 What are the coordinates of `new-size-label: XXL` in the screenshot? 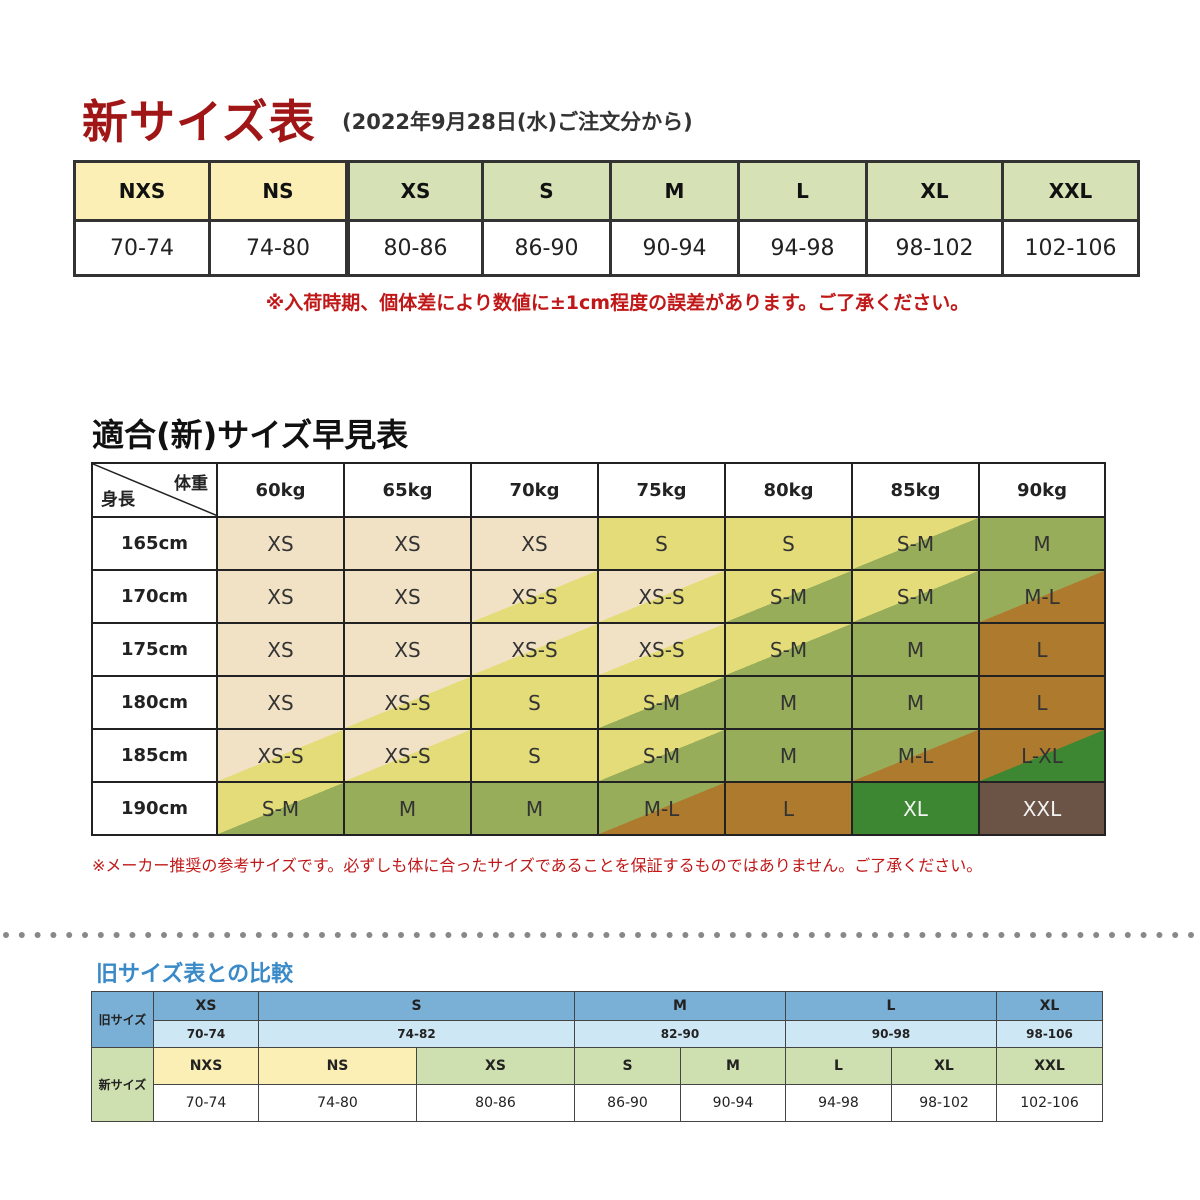 It's located at (1049, 1066).